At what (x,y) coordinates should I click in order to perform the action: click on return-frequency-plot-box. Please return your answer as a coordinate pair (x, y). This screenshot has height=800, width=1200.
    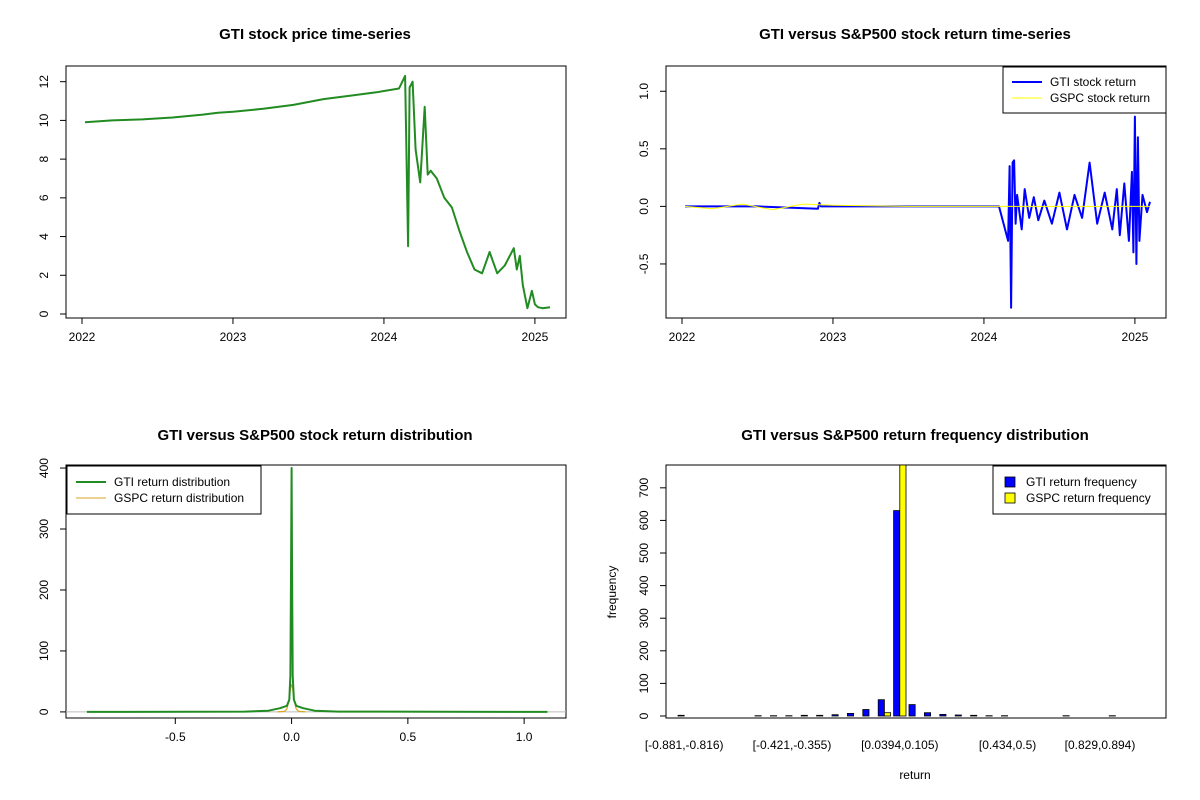
    Looking at the image, I should click on (916, 591).